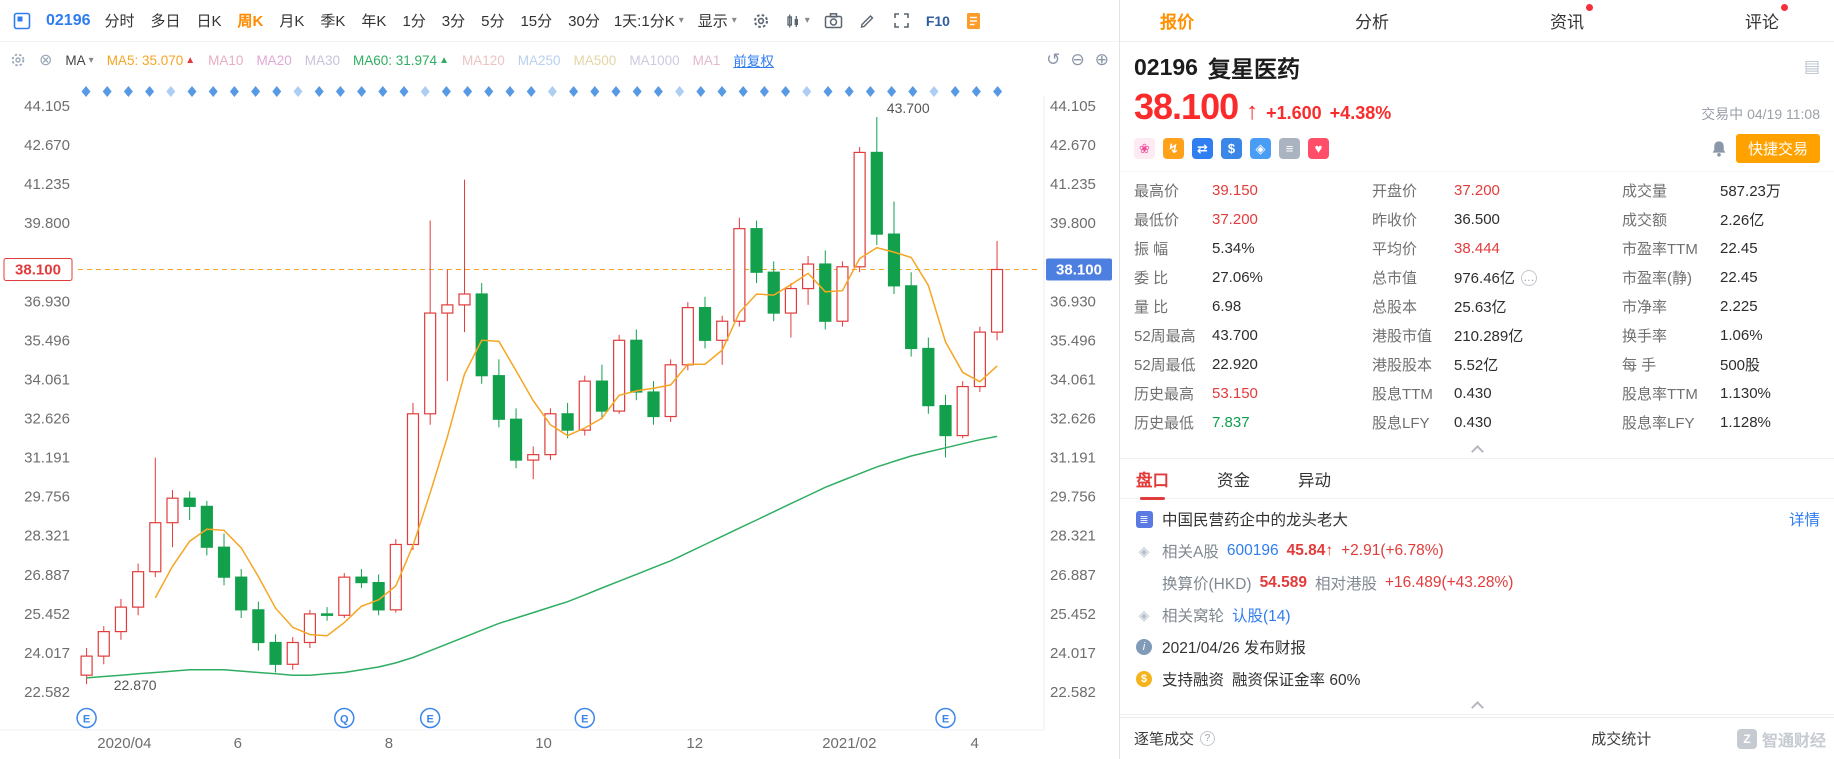 The width and height of the screenshot is (1834, 759). Describe the element at coordinates (1261, 616) in the screenshot. I see `info-link: 认股(14)` at that location.